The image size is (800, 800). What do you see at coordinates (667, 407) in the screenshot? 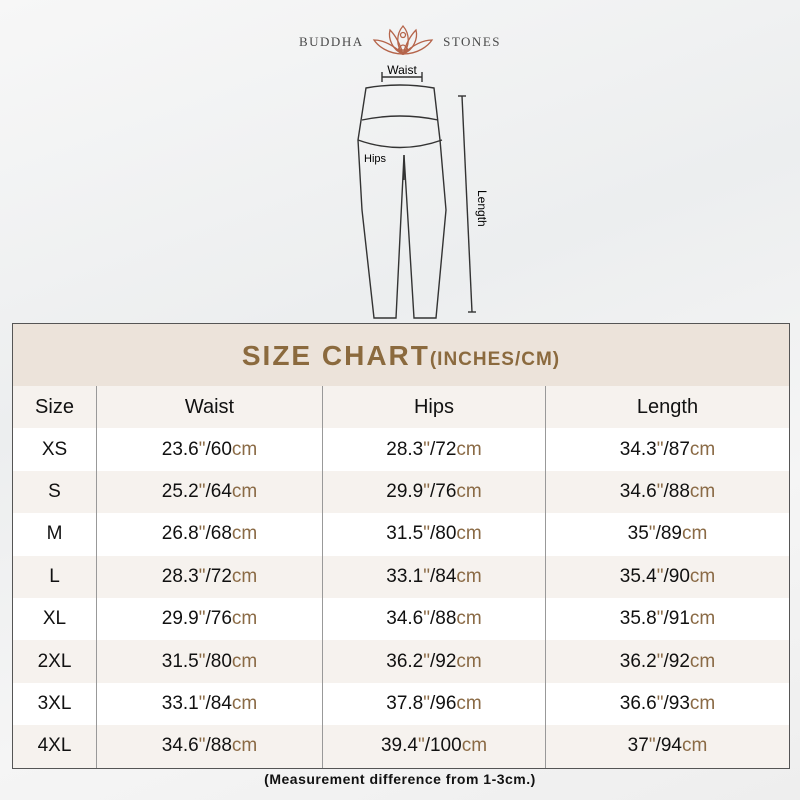
I see `col-length: Length` at bounding box center [667, 407].